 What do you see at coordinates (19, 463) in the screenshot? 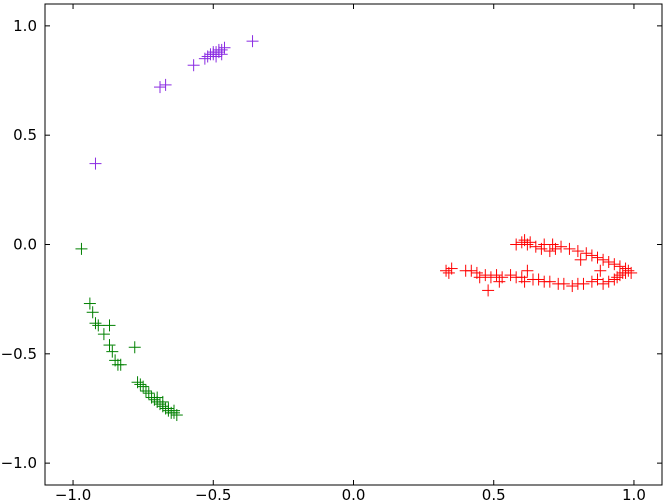
I see `y-tick-label: −1.0` at bounding box center [19, 463].